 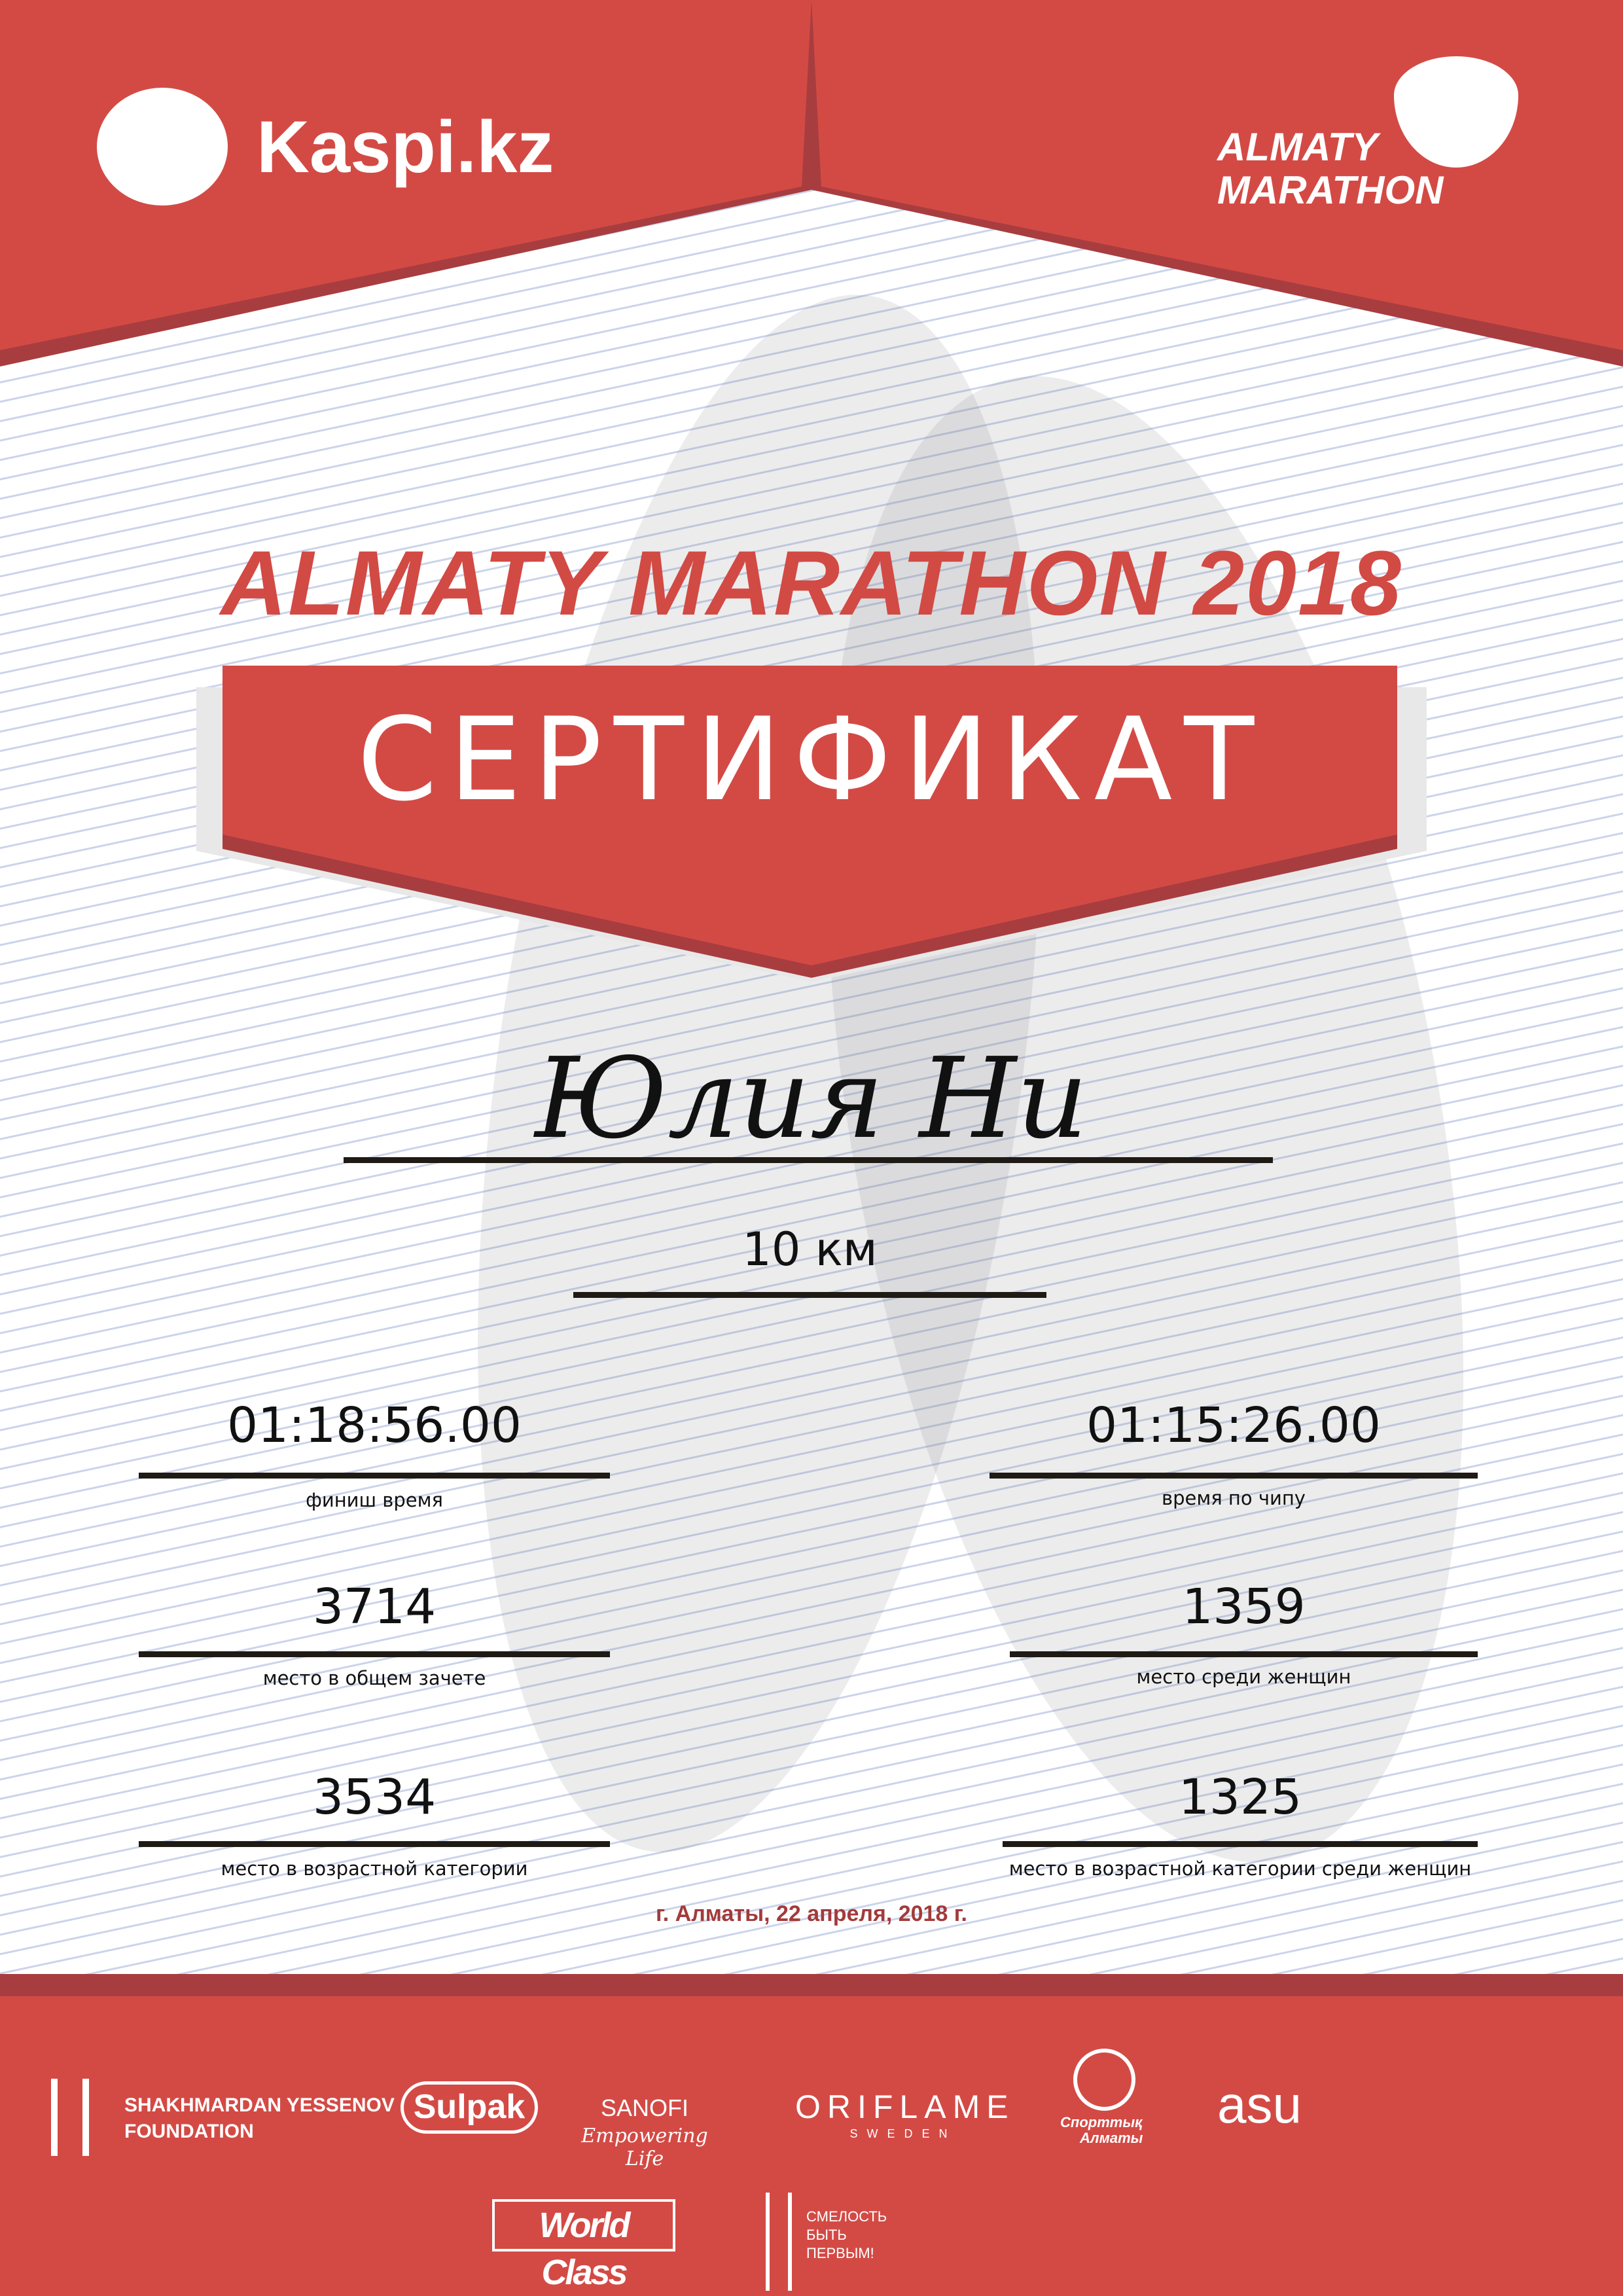 What do you see at coordinates (847, 2216) in the screenshot?
I see `fund-logo-line1: СМЕЛОСТЬ` at bounding box center [847, 2216].